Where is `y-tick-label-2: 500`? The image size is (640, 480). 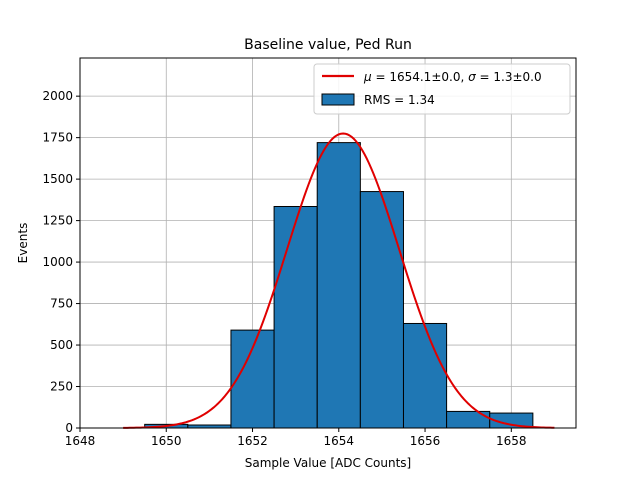
y-tick-label-2: 500 is located at coordinates (61, 345).